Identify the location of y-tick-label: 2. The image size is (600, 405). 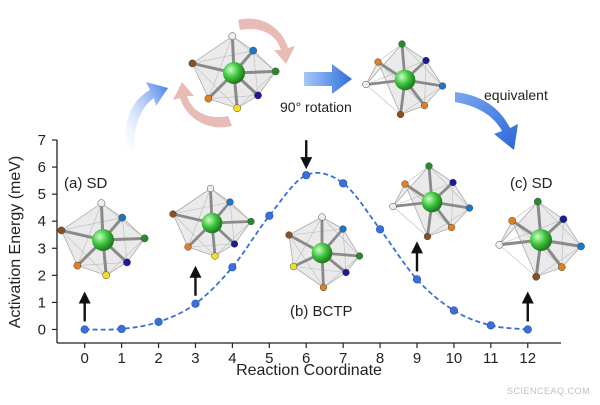
(42, 275).